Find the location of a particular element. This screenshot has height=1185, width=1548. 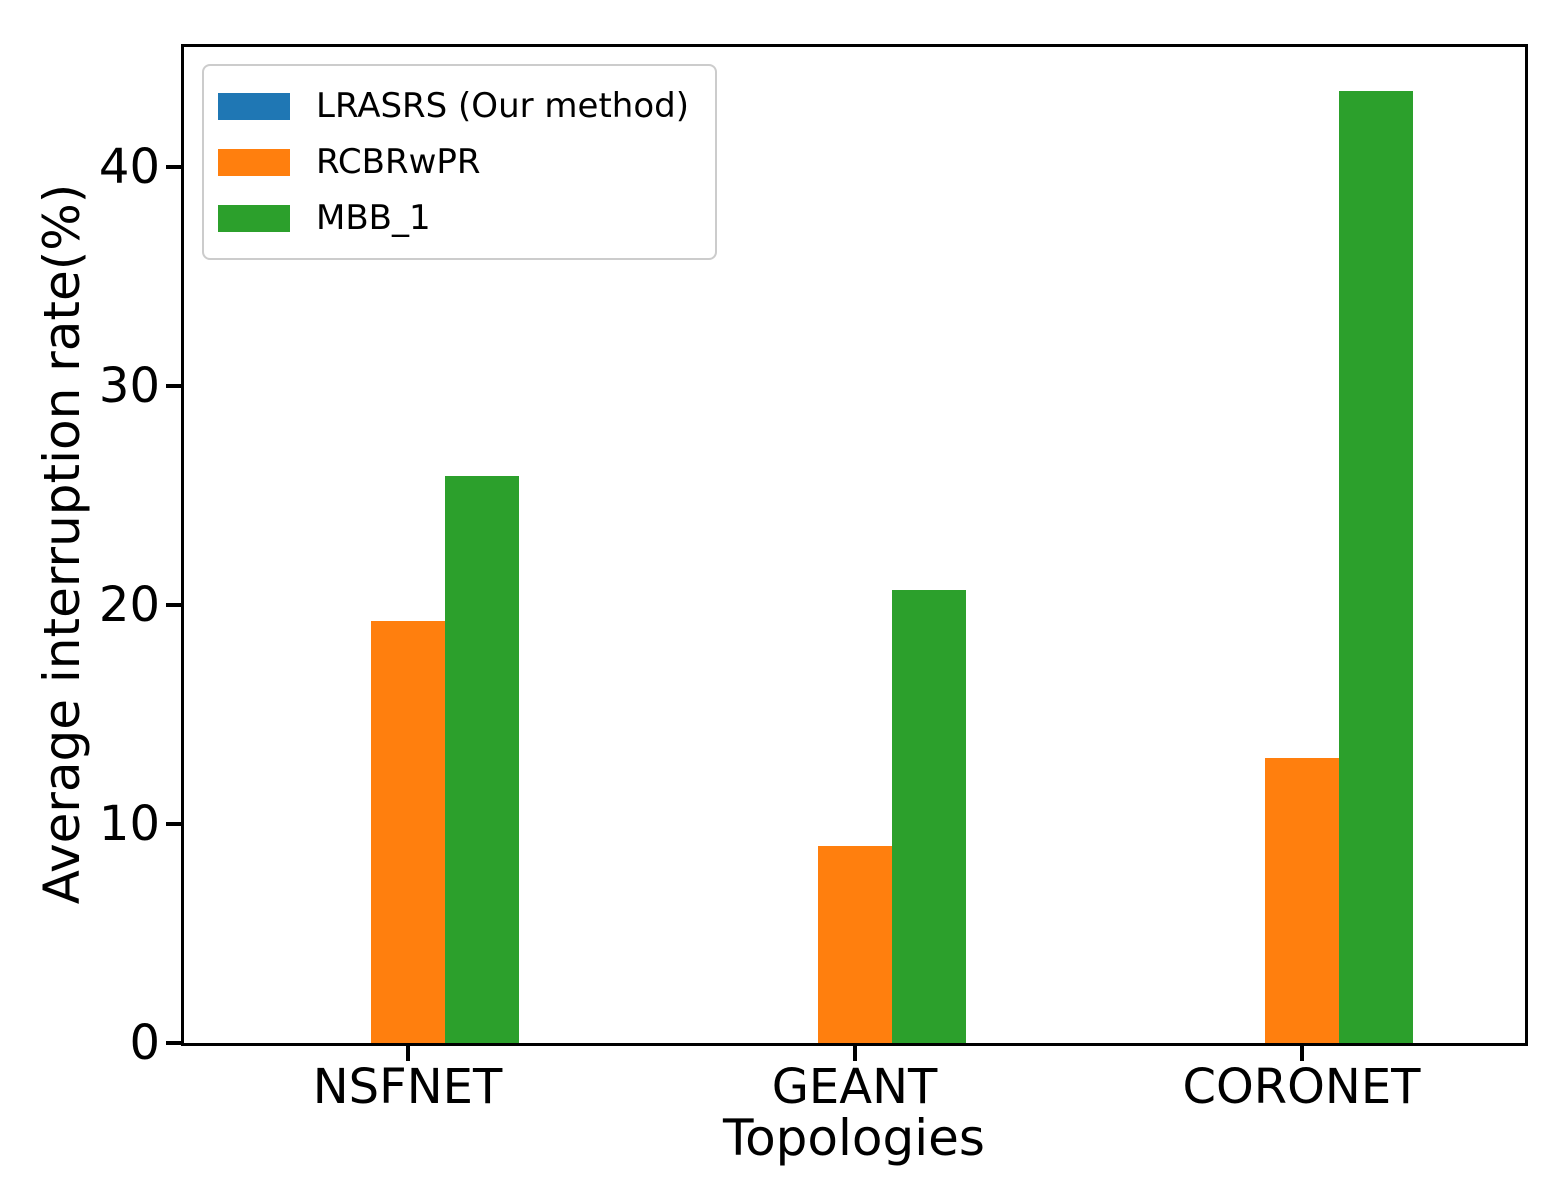

bar-rcbrwpr-geant is located at coordinates (854, 944).